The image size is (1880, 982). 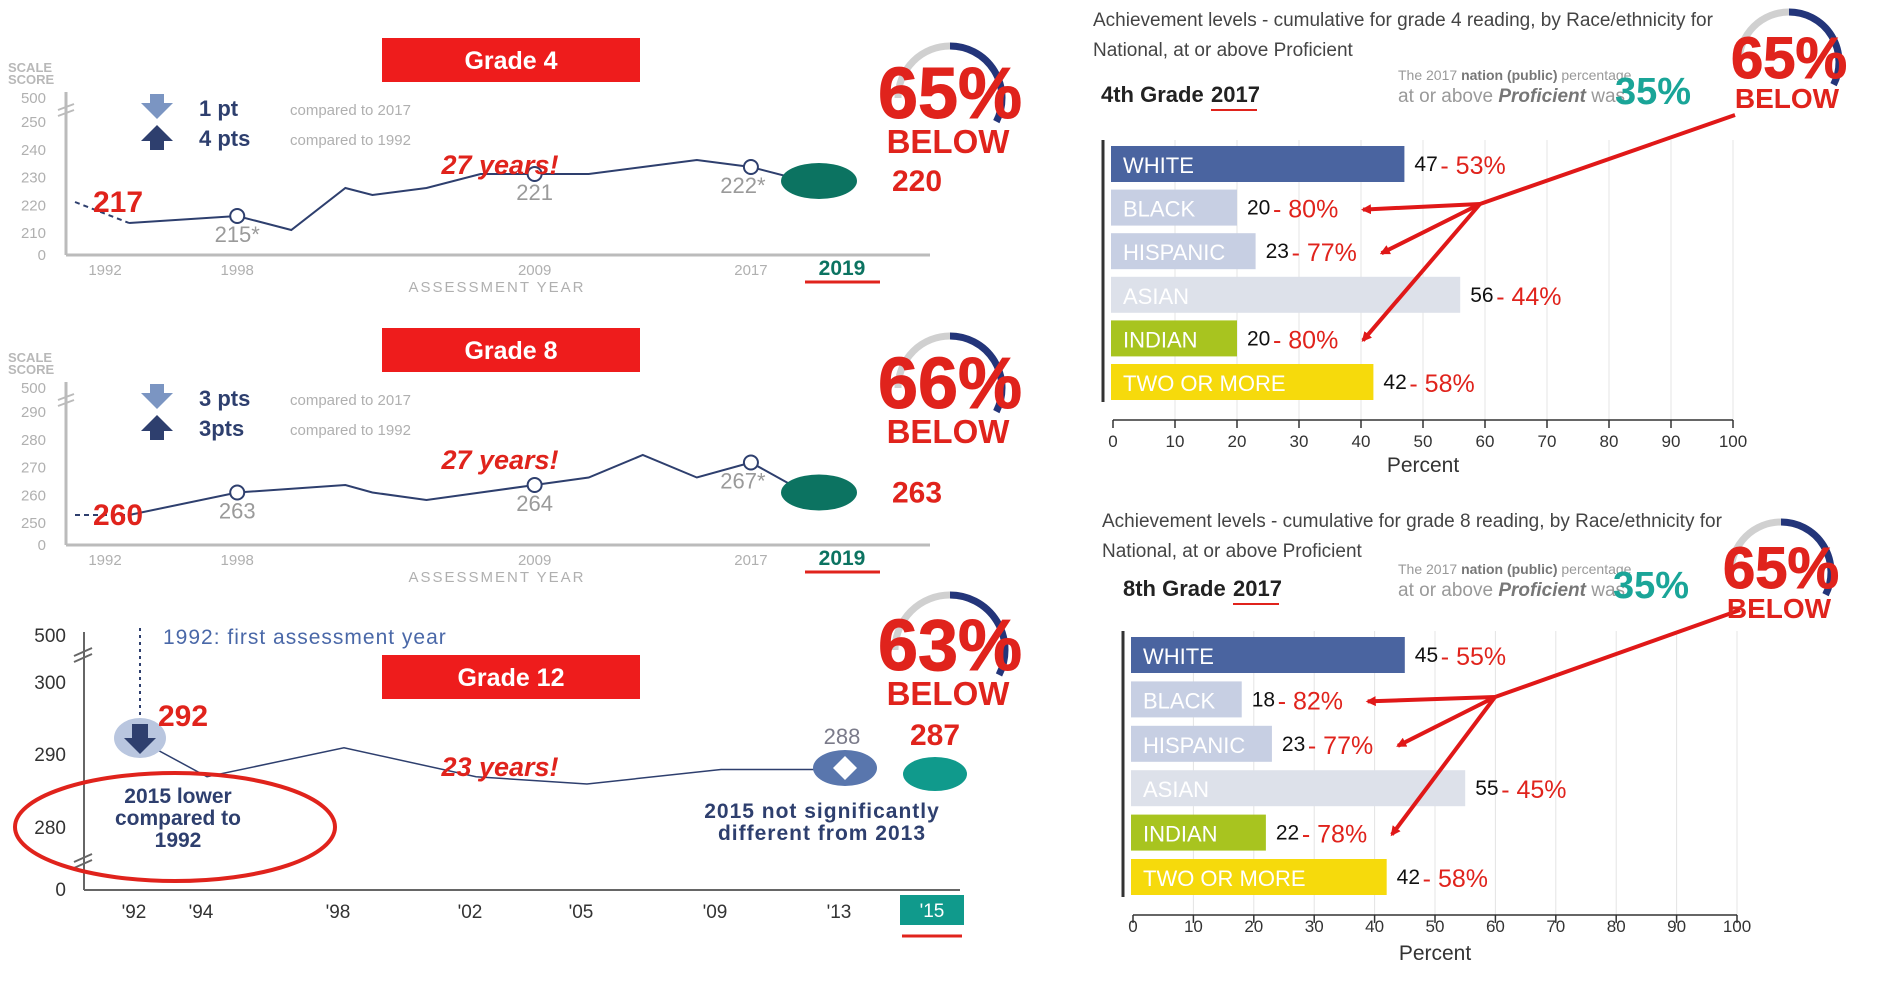 What do you see at coordinates (102, 212) in the screenshot?
I see `trend-line-dashed` at bounding box center [102, 212].